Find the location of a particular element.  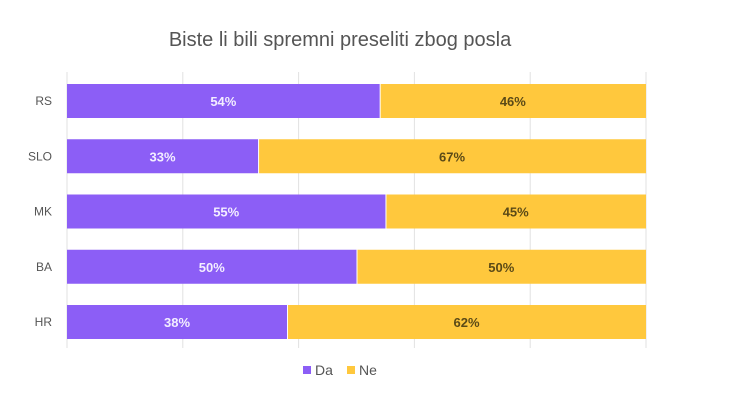

data-label-da-rs: 54% is located at coordinates (223, 101).